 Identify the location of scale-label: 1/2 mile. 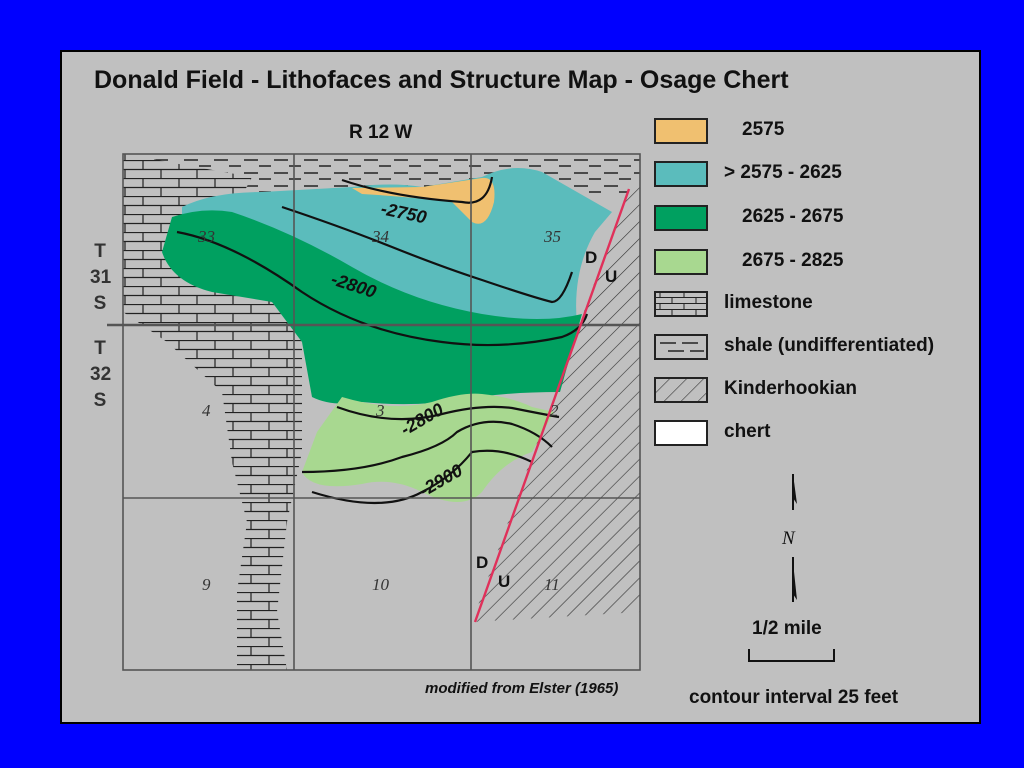
(787, 628).